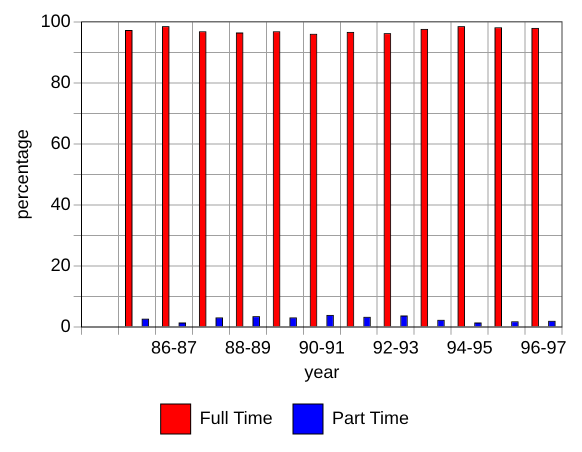  What do you see at coordinates (60, 204) in the screenshot?
I see `y-tick-label: 40` at bounding box center [60, 204].